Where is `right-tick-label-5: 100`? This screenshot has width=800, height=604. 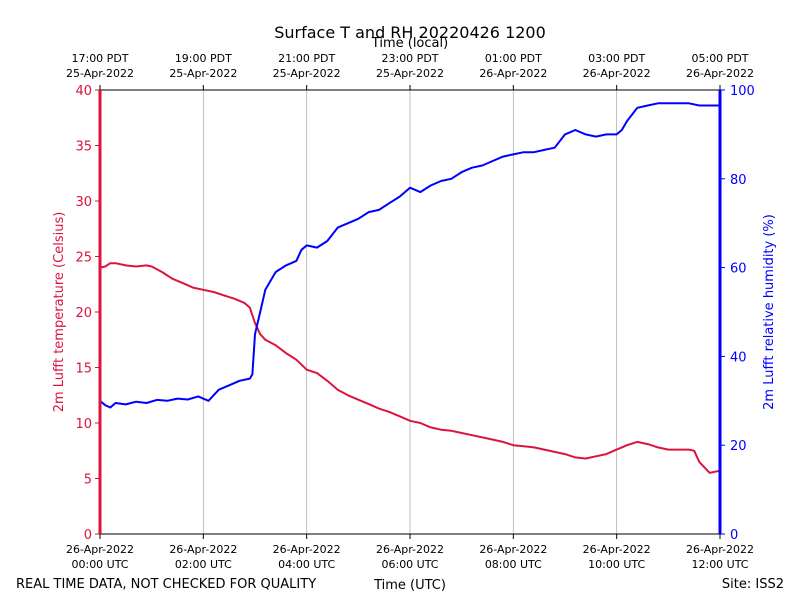
right-tick-label-5: 100 is located at coordinates (742, 91).